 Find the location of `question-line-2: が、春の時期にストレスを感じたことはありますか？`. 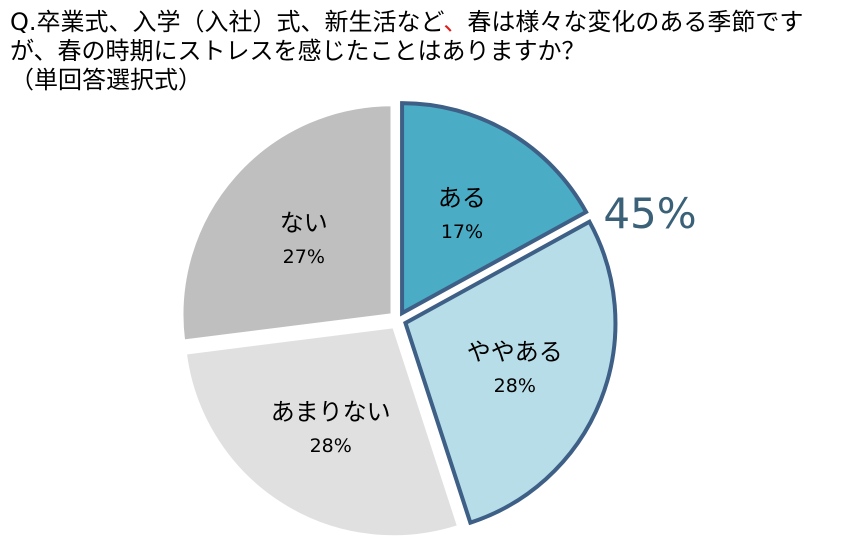

question-line-2: が、春の時期にストレスを感じたことはありますか？ is located at coordinates (298, 51).